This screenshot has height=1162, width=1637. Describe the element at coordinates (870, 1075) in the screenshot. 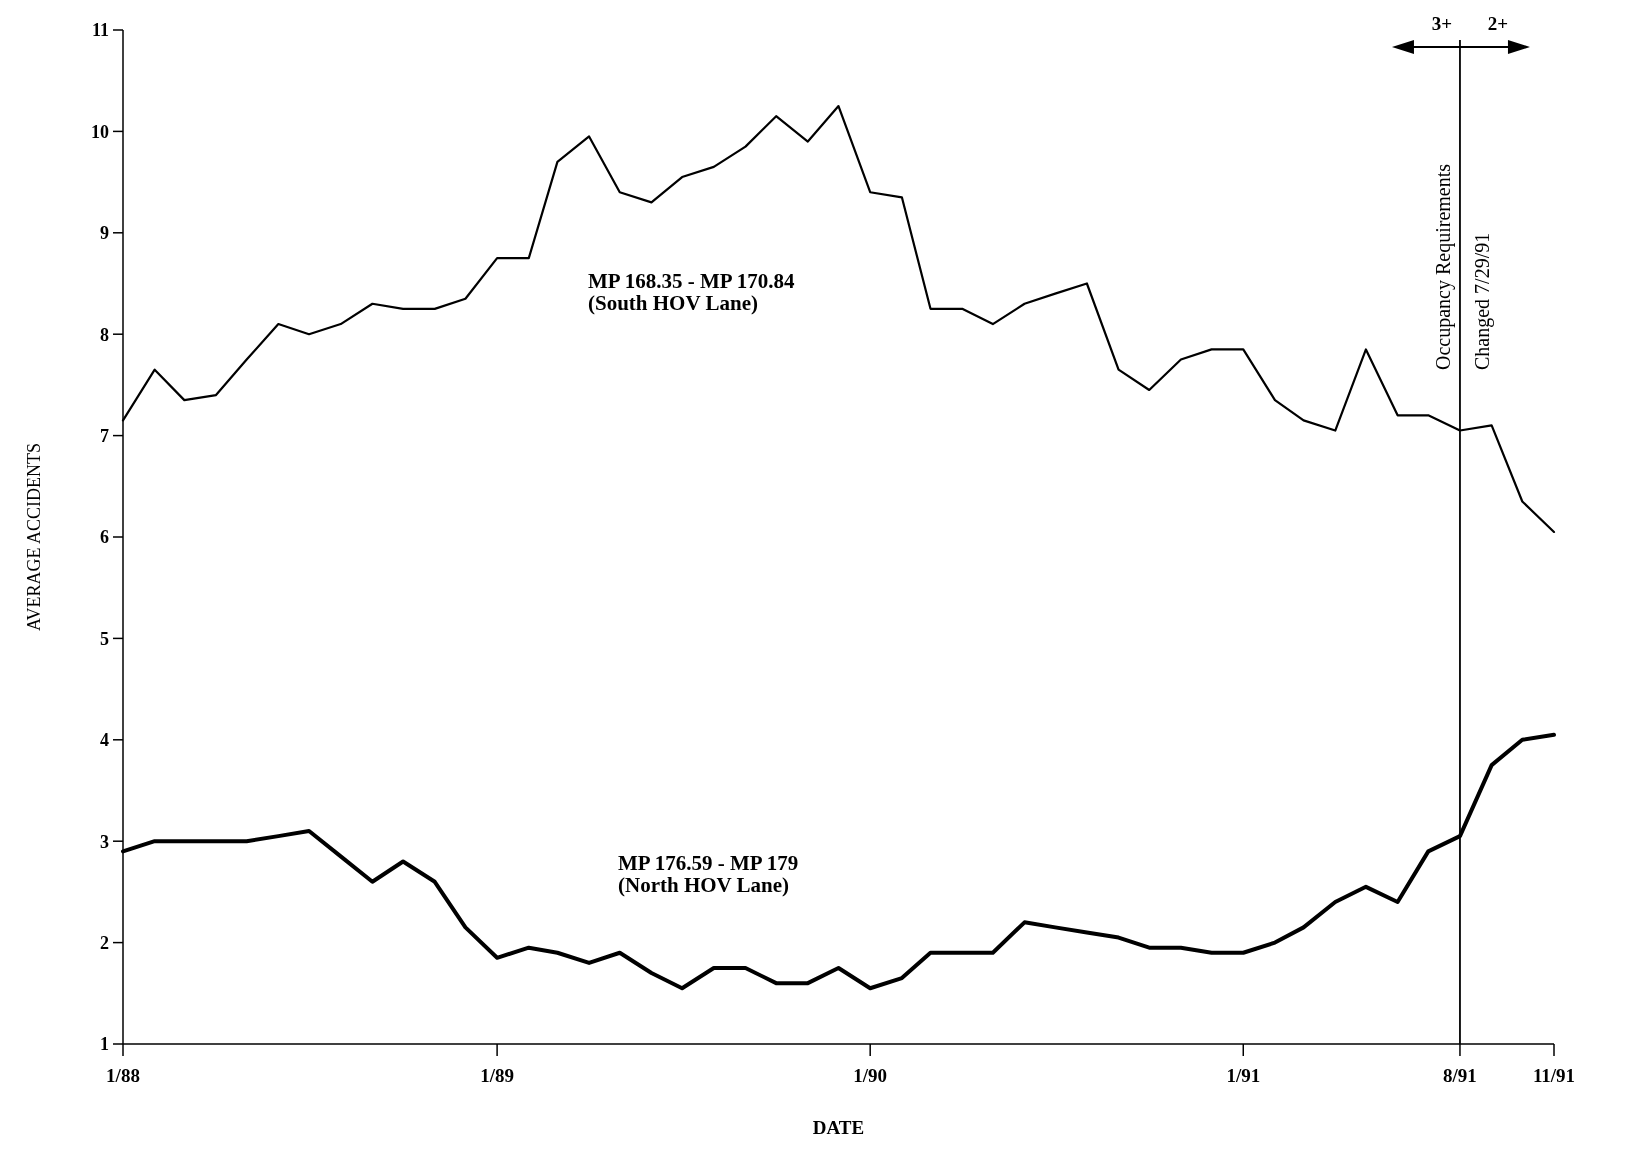

I see `x-tick-label: 1/90` at that location.